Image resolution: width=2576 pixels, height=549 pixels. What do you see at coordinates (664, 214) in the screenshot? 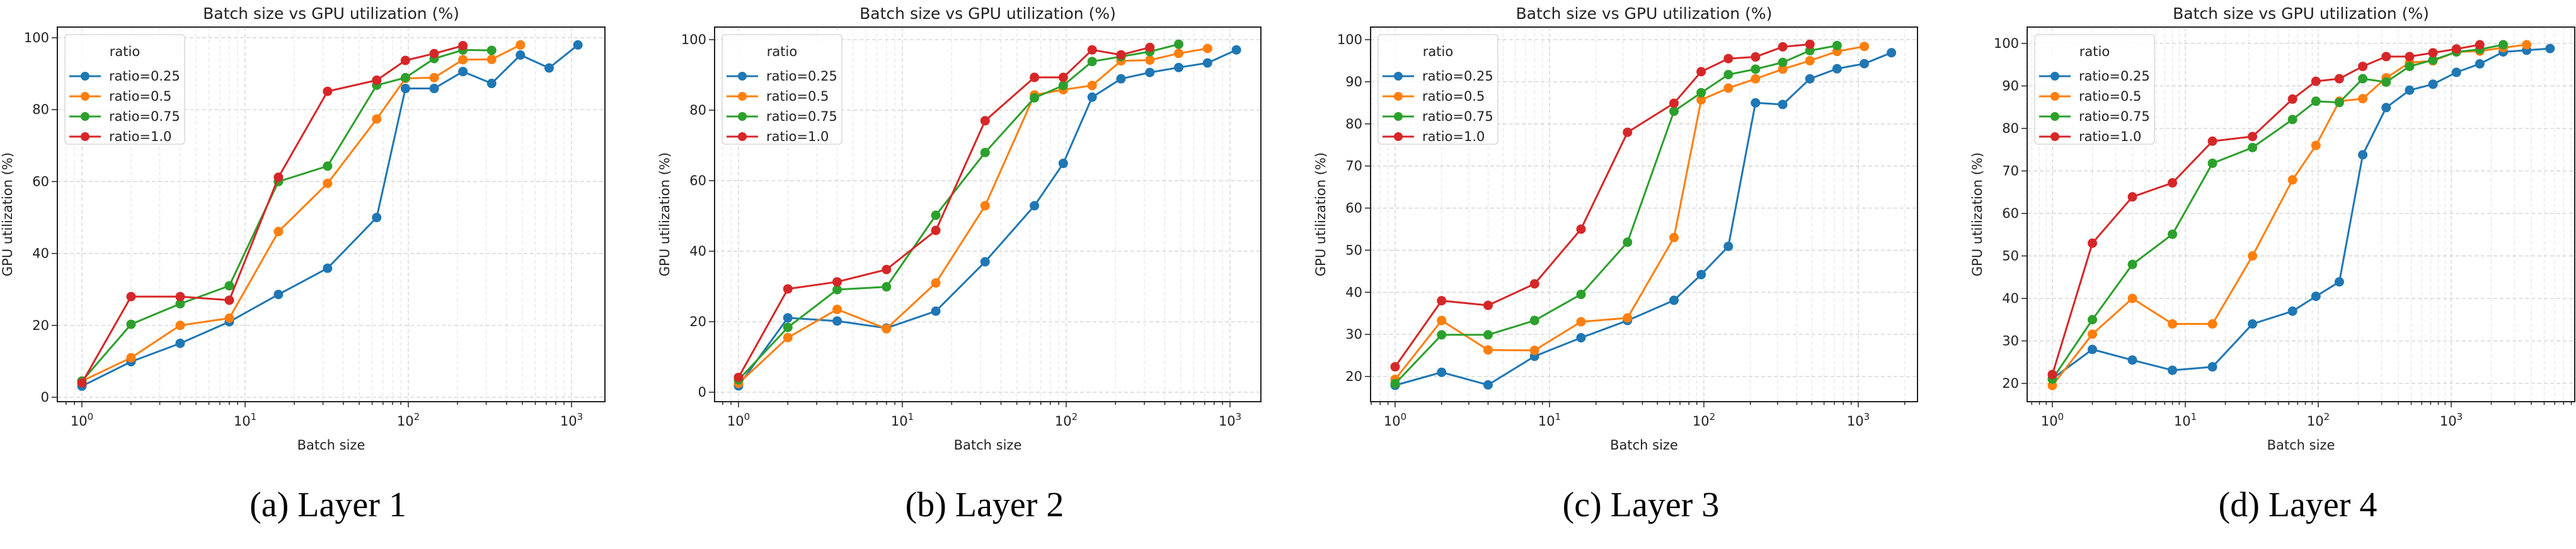
I see `y-axis-label: GPU utilization (%)` at bounding box center [664, 214].